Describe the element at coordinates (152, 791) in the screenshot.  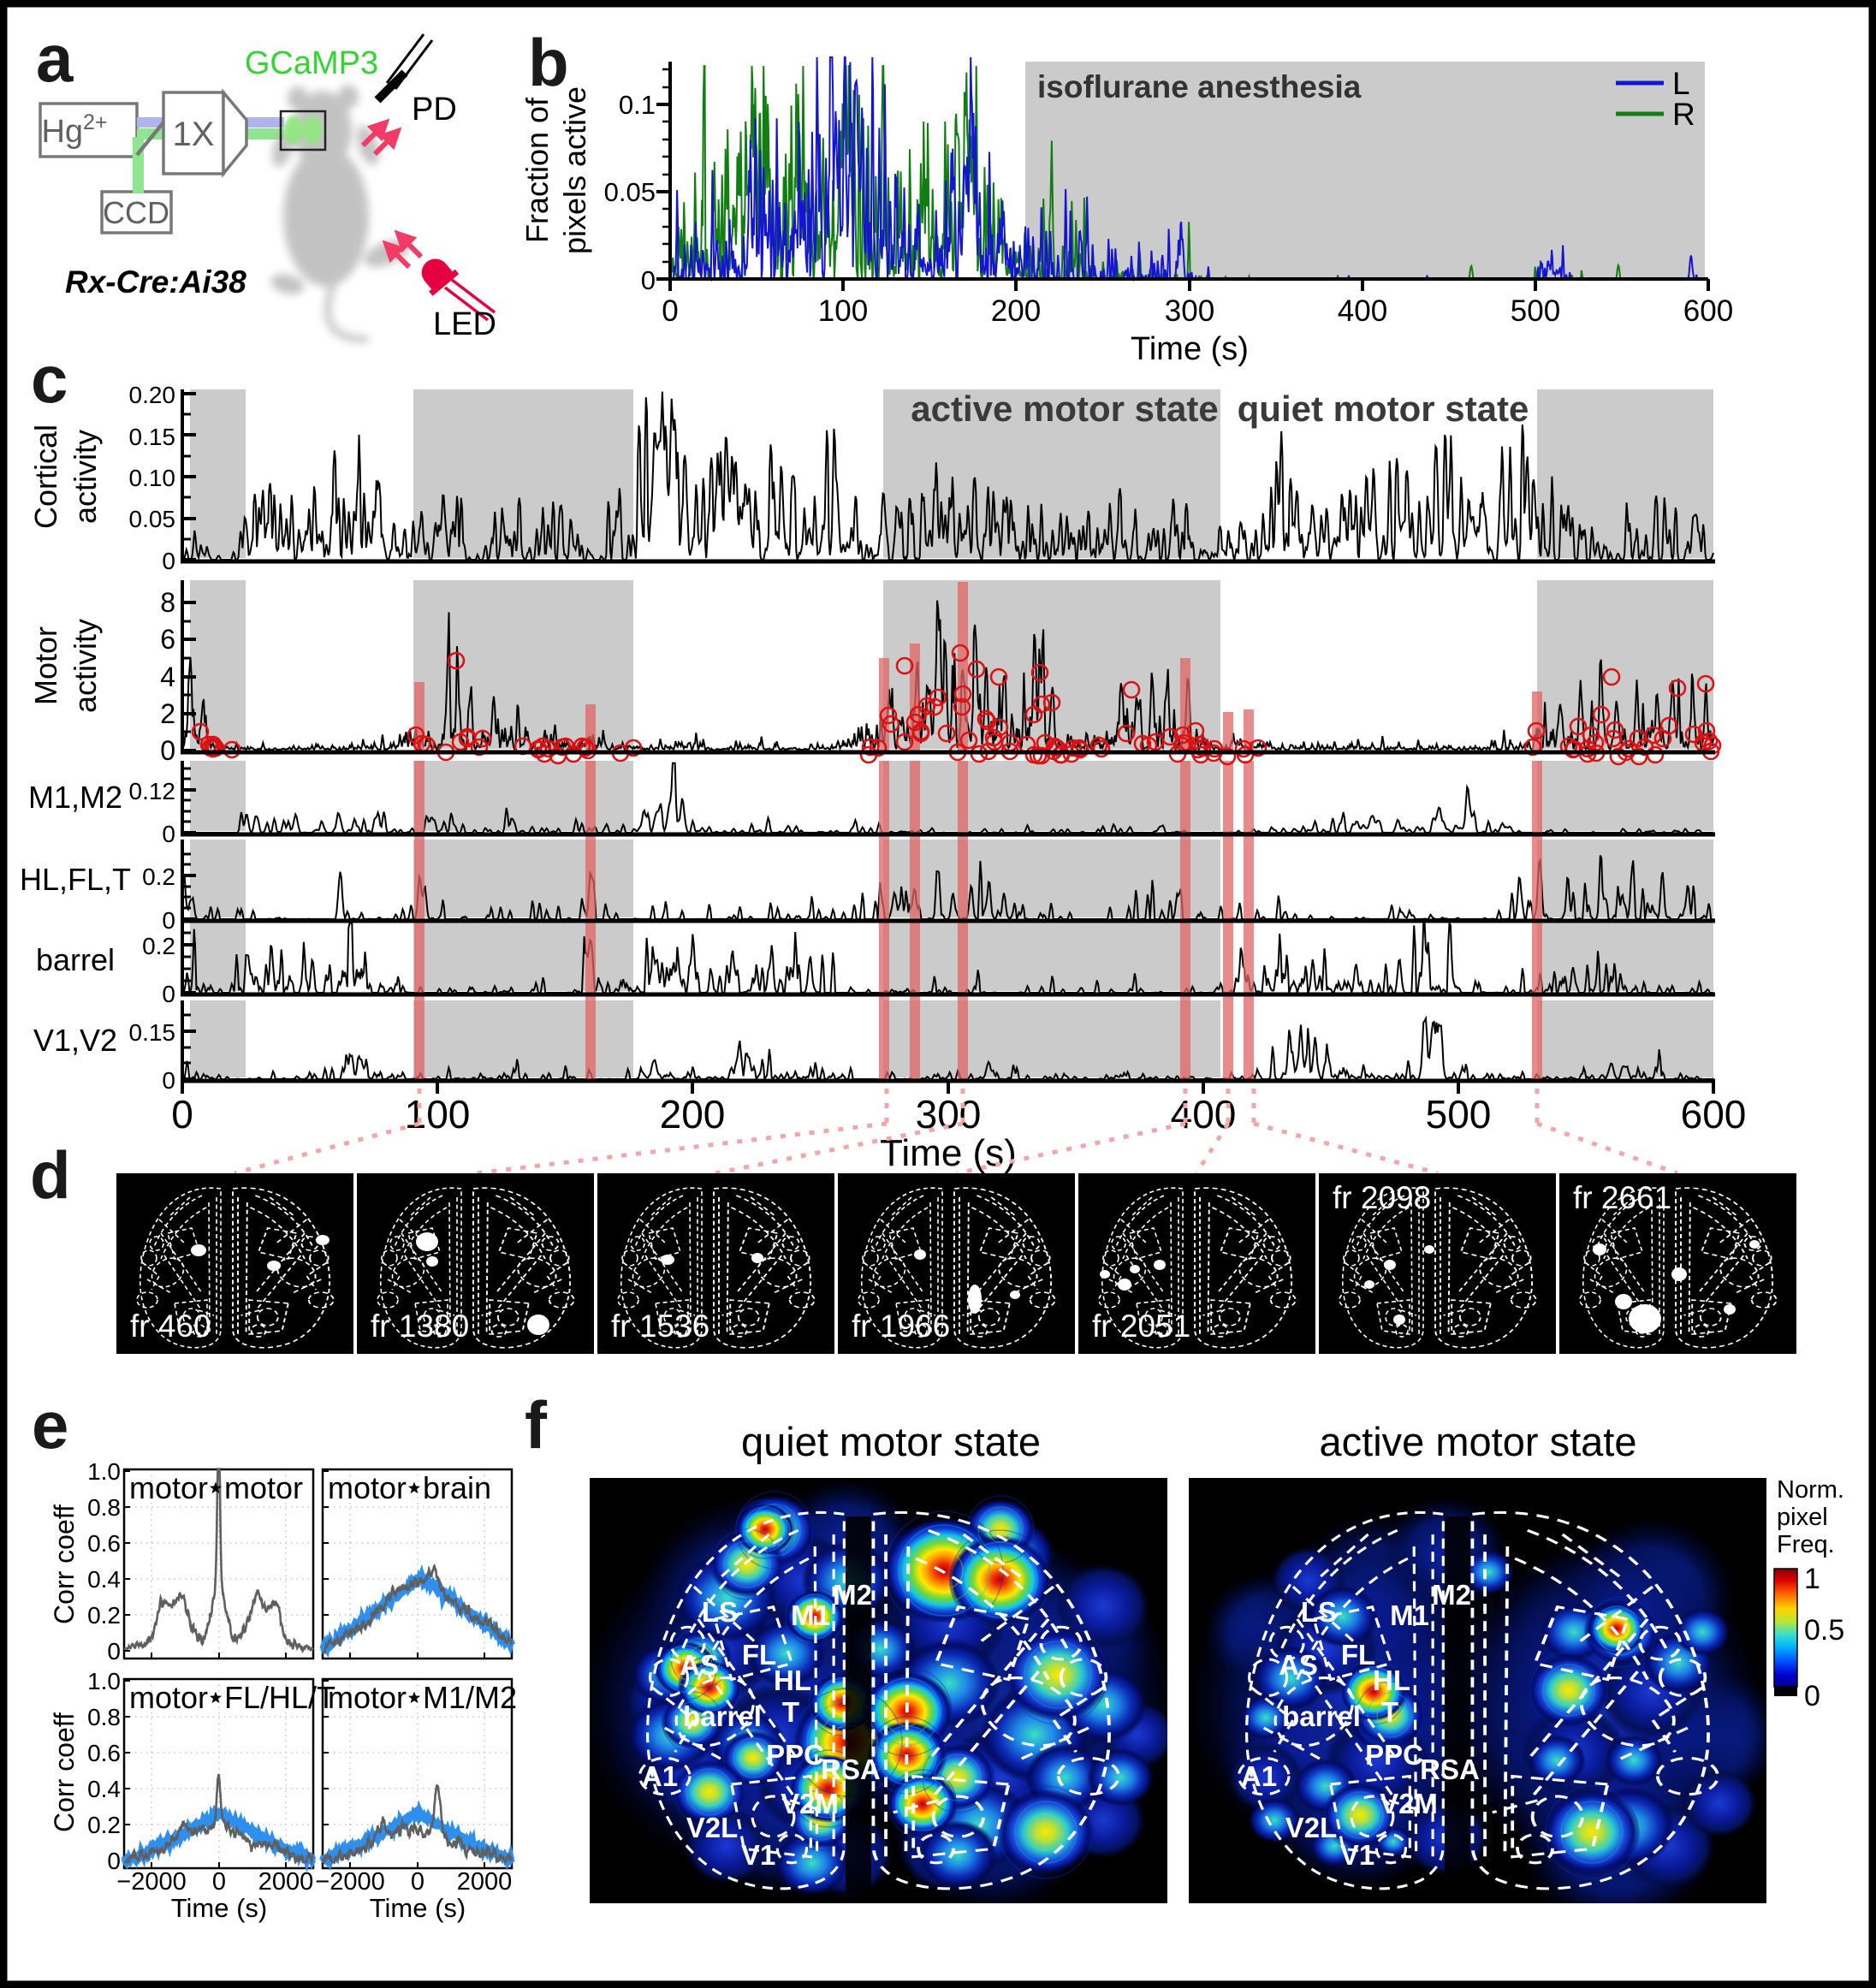
I see `svg-text: 0.12` at that location.